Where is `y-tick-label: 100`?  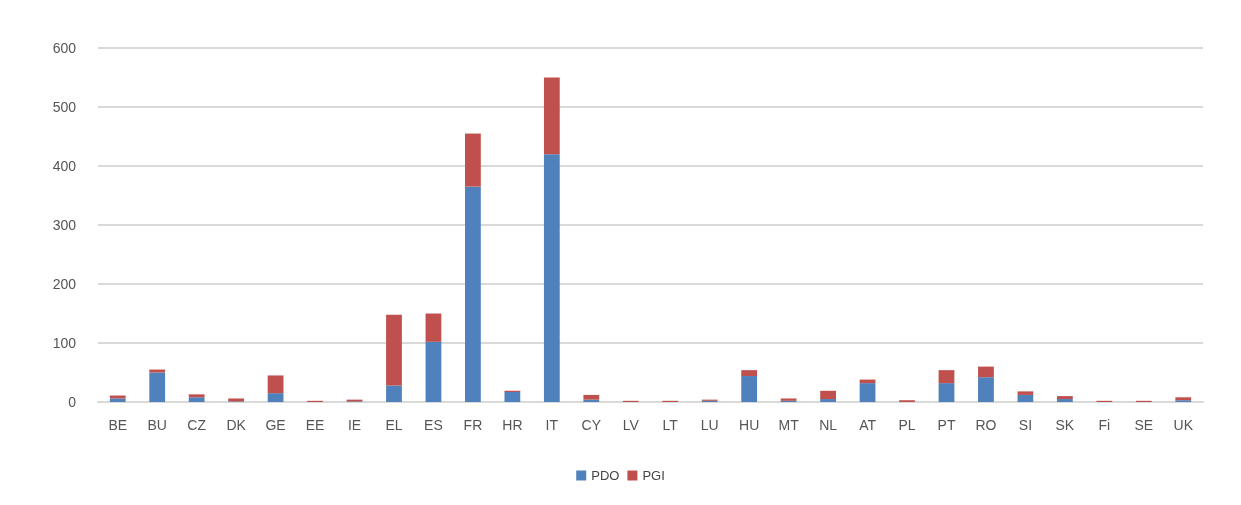 y-tick-label: 100 is located at coordinates (64, 343).